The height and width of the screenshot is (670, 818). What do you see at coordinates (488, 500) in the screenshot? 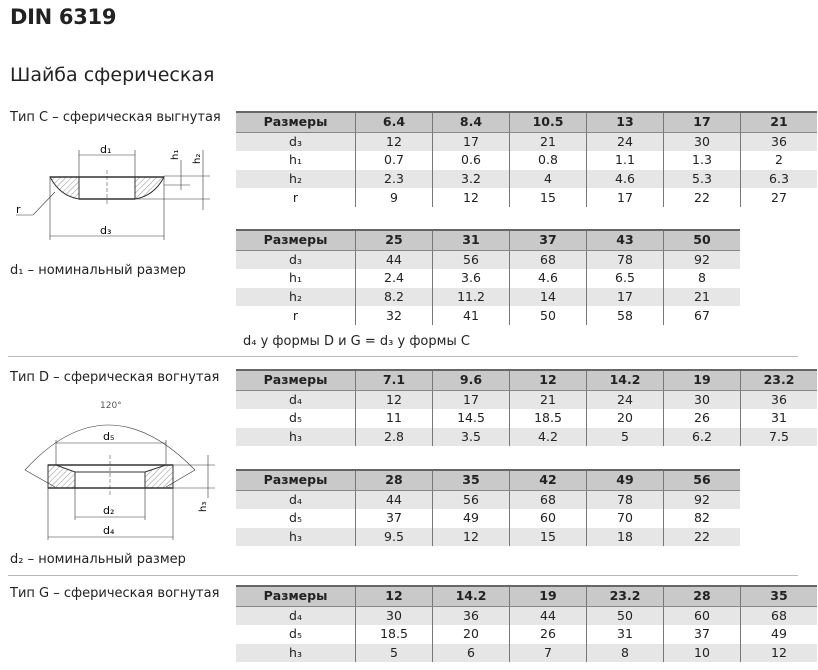
I see `table-row: d₄ 44 56 68 78 92` at bounding box center [488, 500].